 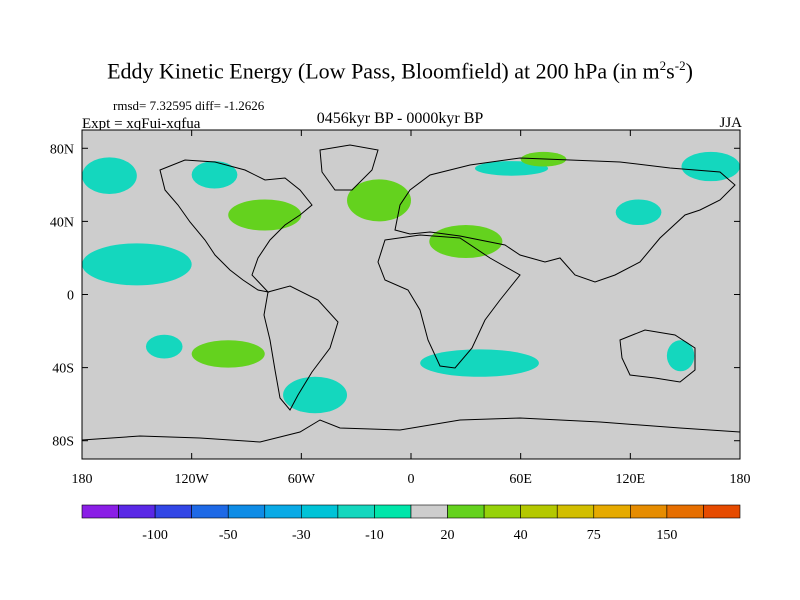 I want to click on colorbar-label-4: 20, so click(x=448, y=535).